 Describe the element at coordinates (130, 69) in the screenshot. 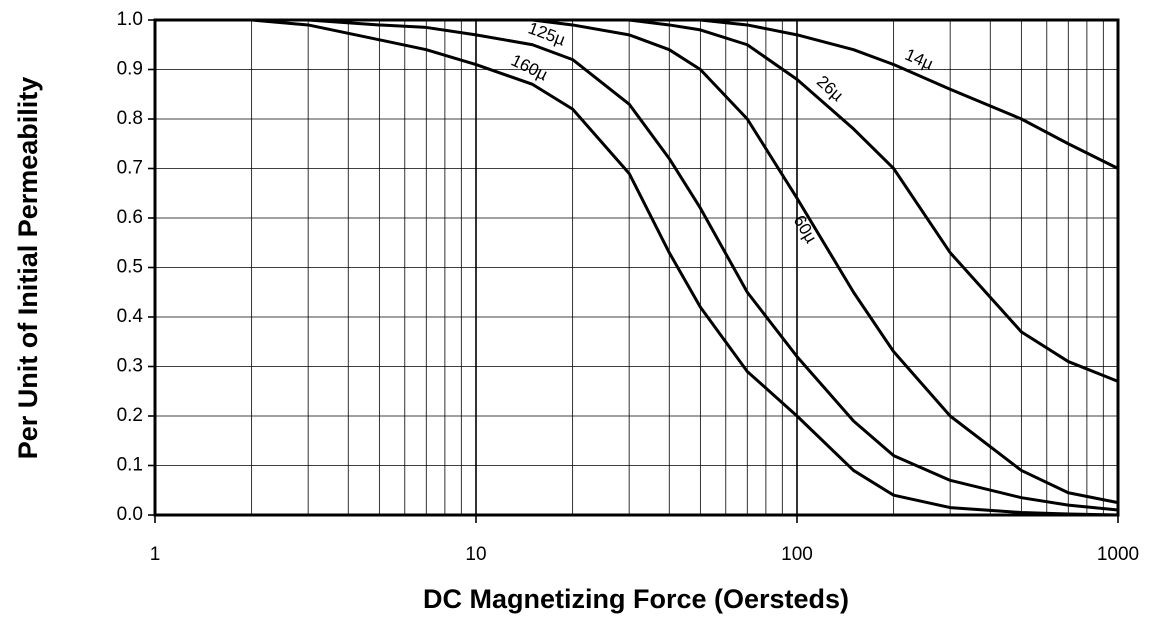

I see `y-tick-label: 0.9` at that location.